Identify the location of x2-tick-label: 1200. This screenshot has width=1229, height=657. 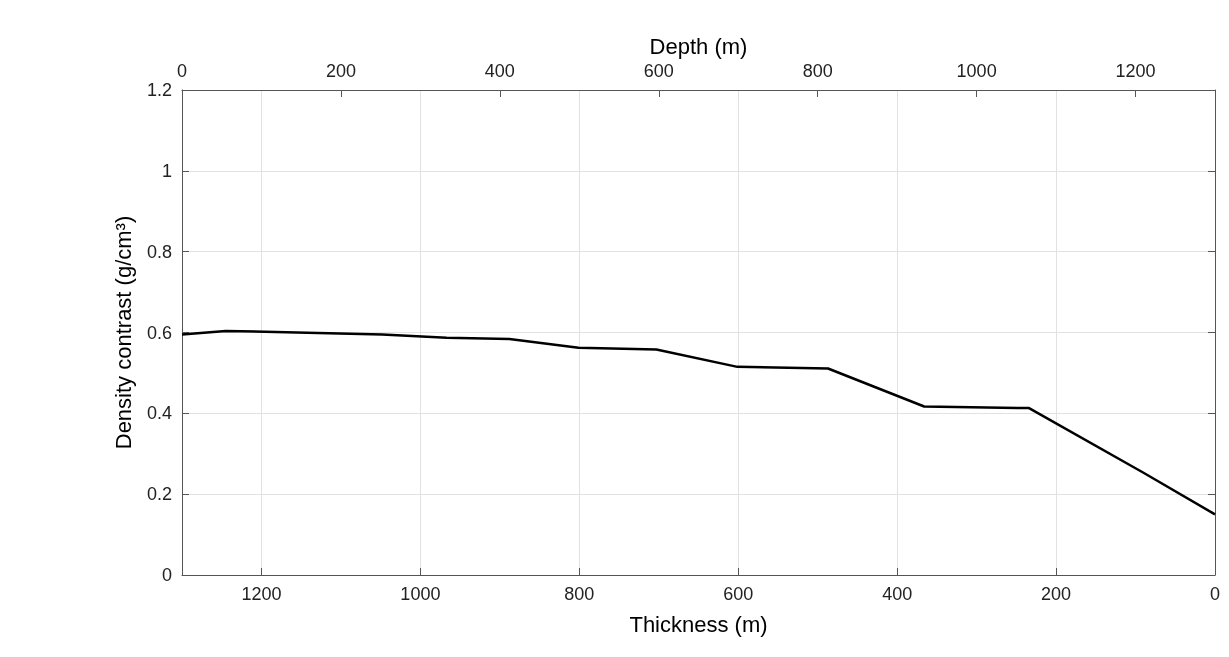
(1135, 71).